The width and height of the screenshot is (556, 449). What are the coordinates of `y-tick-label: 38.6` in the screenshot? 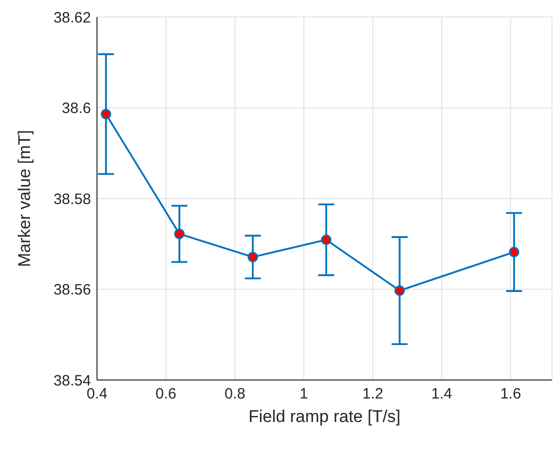 It's located at (76, 109).